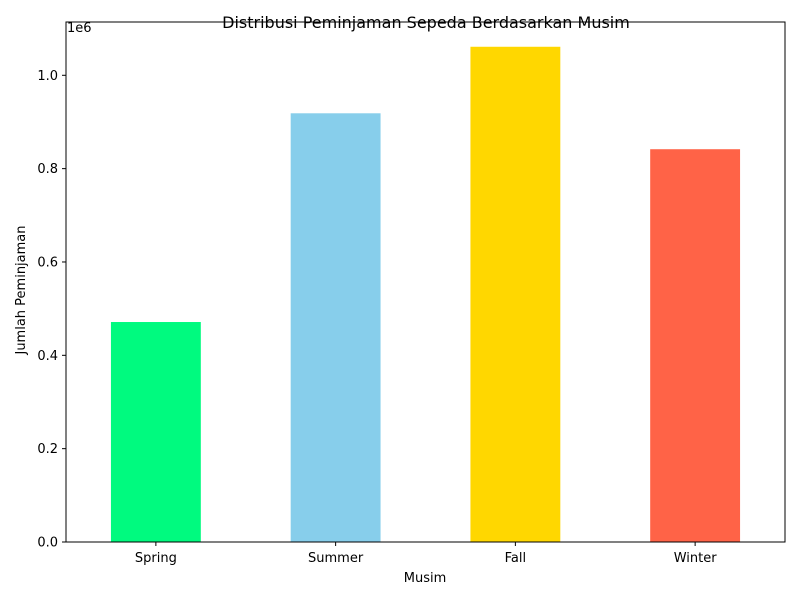 Image resolution: width=800 pixels, height=600 pixels. What do you see at coordinates (336, 558) in the screenshot?
I see `x-tick-label: Summer` at bounding box center [336, 558].